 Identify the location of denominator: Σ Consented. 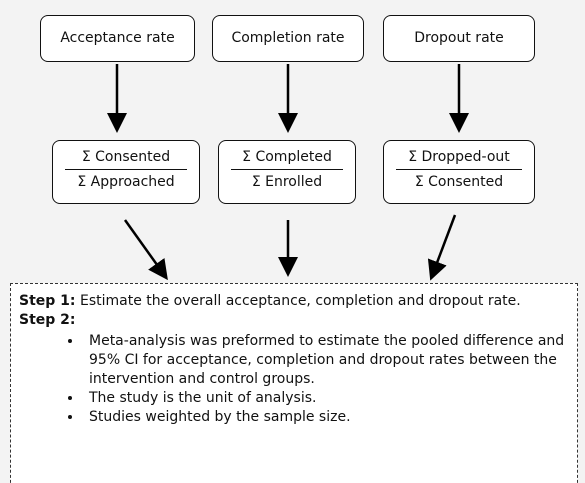
(459, 182).